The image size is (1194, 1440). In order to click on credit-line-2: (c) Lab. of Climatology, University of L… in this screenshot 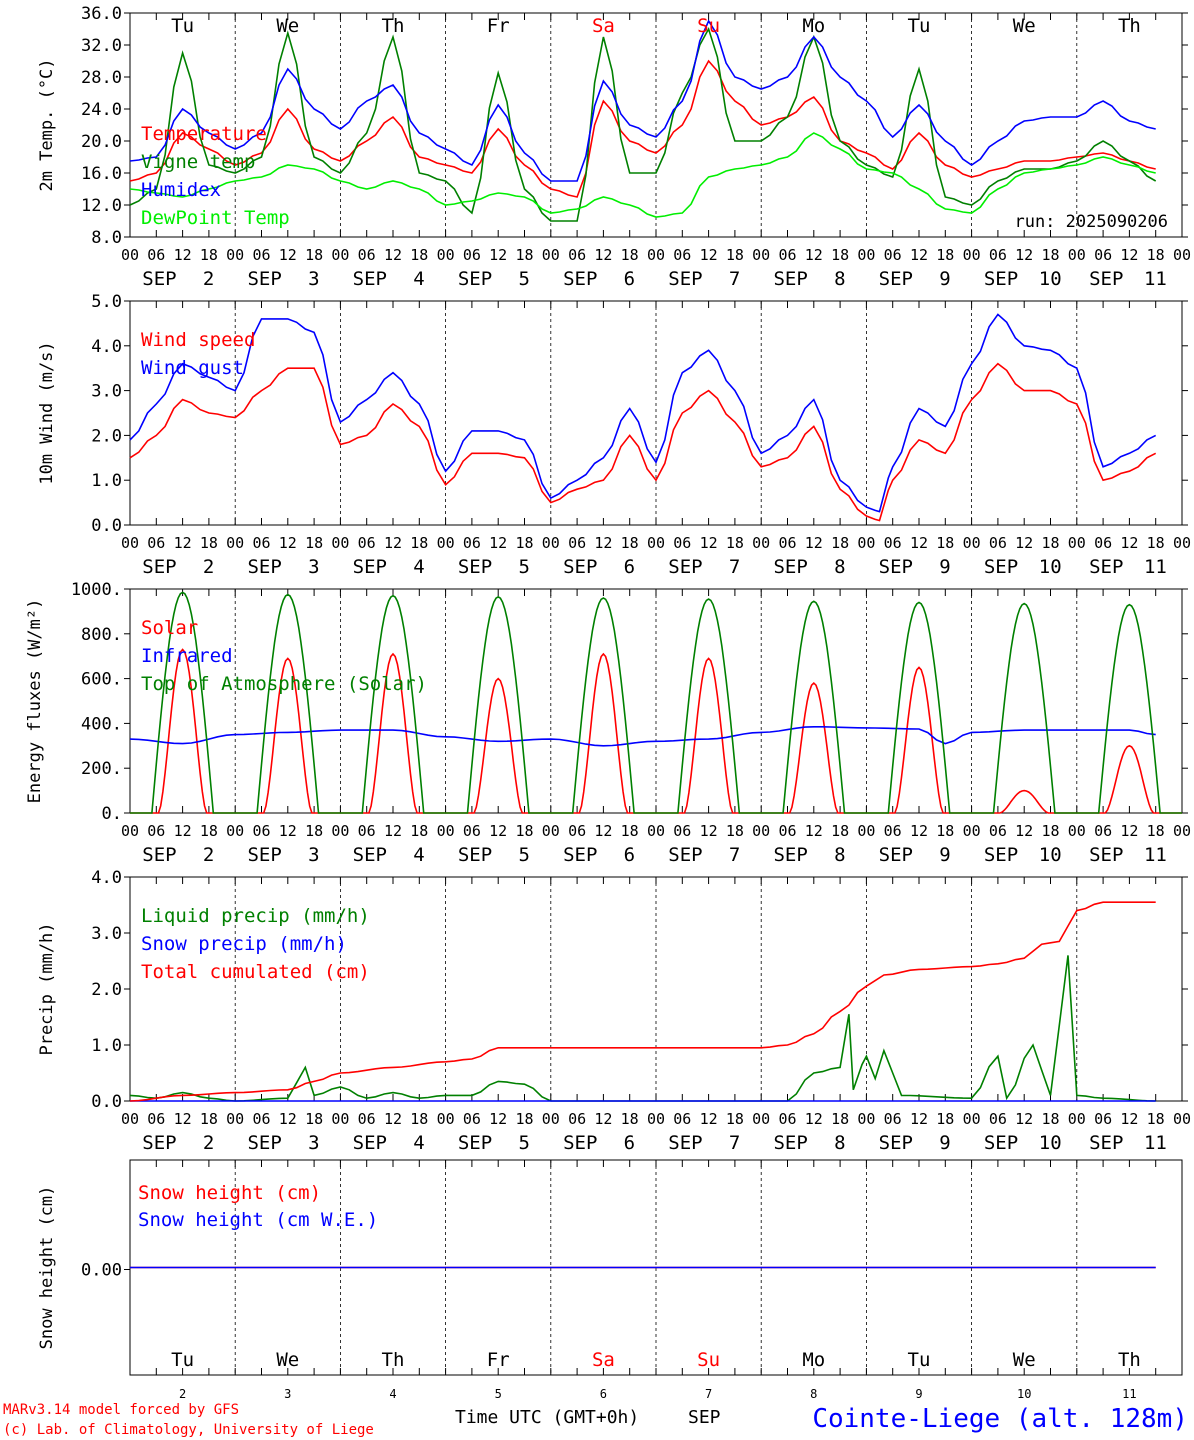, I will do `click(188, 1430)`.